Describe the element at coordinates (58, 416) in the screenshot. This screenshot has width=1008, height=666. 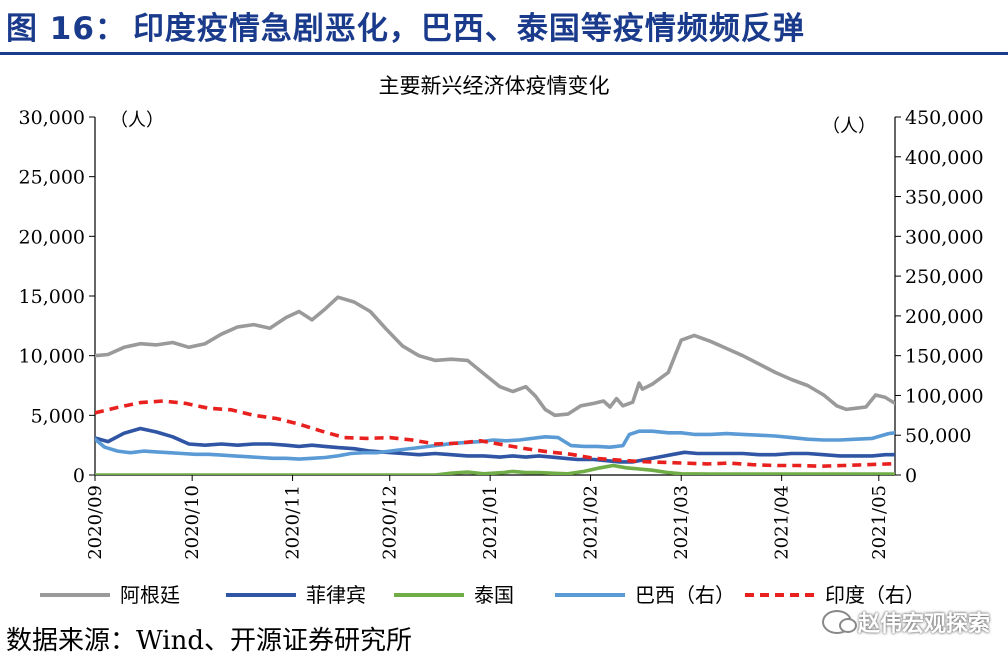
I see `left-tick-label: 5,000` at that location.